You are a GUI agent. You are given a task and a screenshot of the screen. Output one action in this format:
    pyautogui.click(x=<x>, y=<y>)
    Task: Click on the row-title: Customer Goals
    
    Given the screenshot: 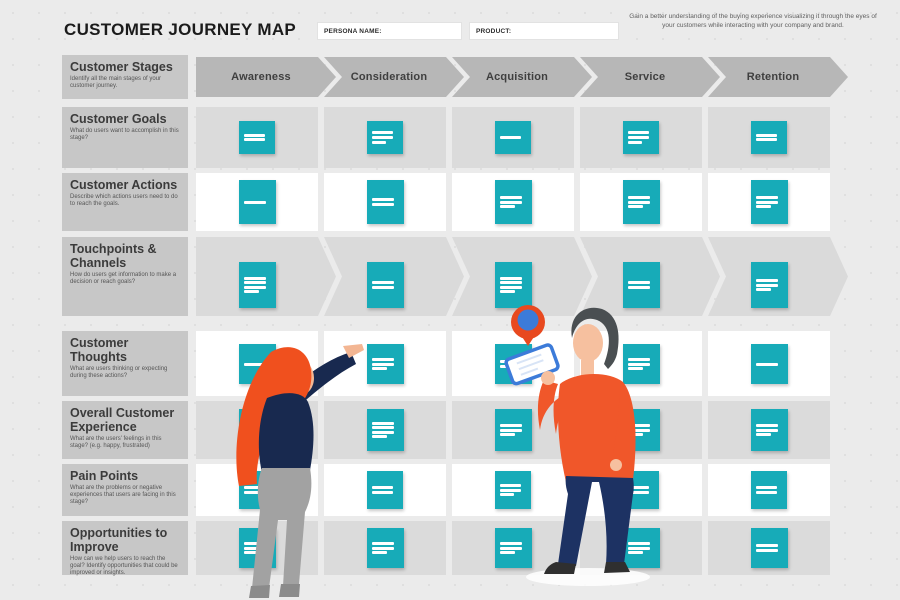 What is the action you would take?
    pyautogui.click(x=118, y=119)
    